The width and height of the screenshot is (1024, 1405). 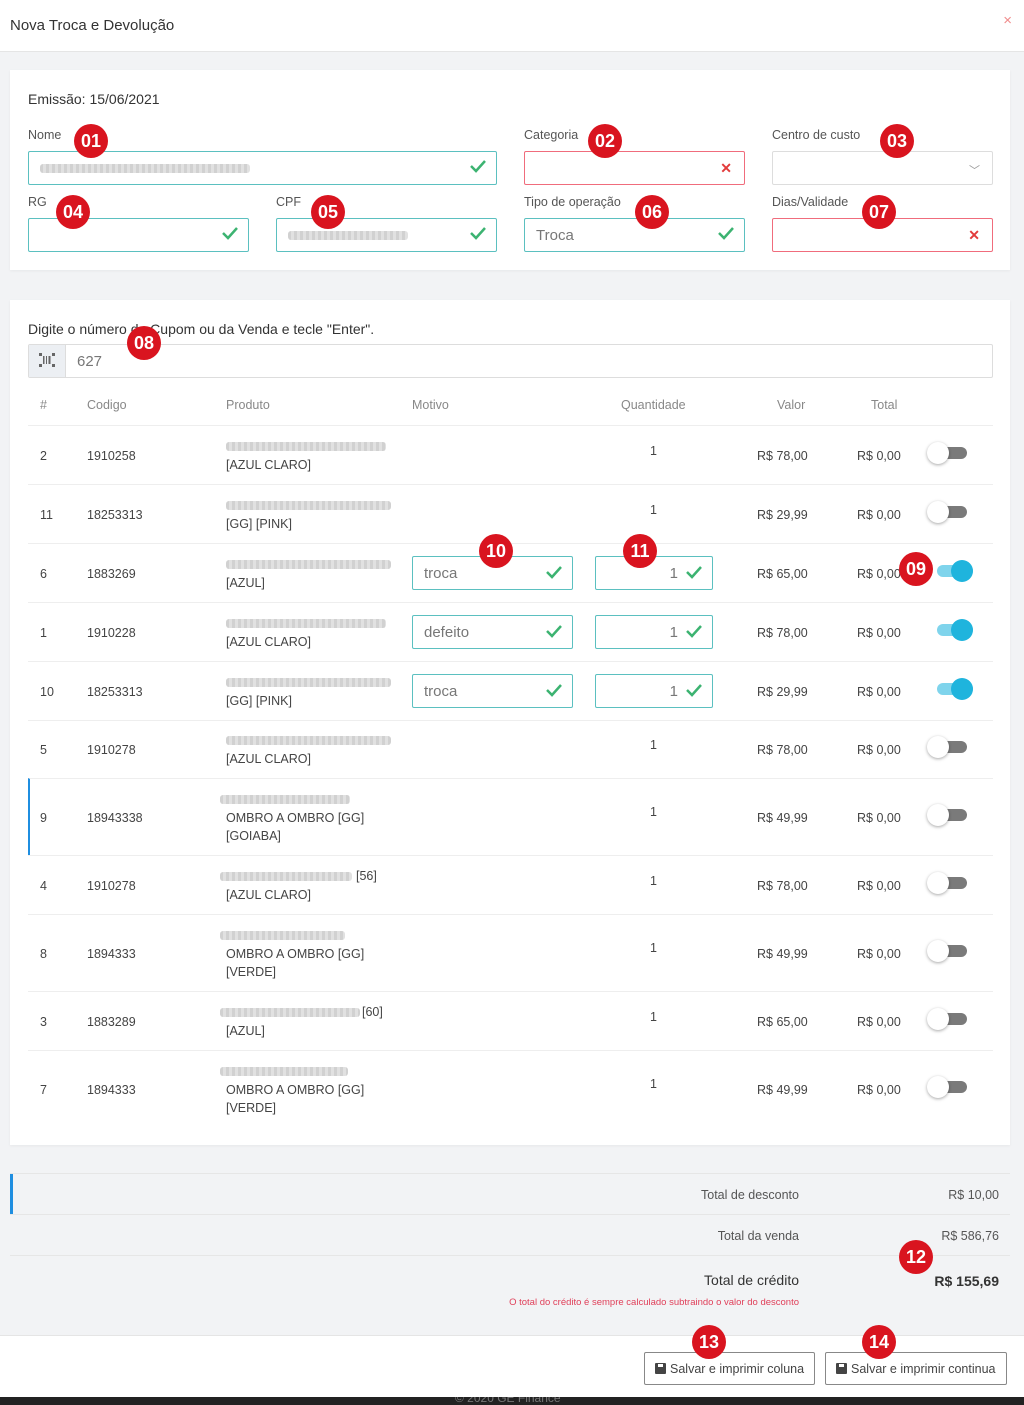 I want to click on scan-input: 627, so click(x=510, y=361).